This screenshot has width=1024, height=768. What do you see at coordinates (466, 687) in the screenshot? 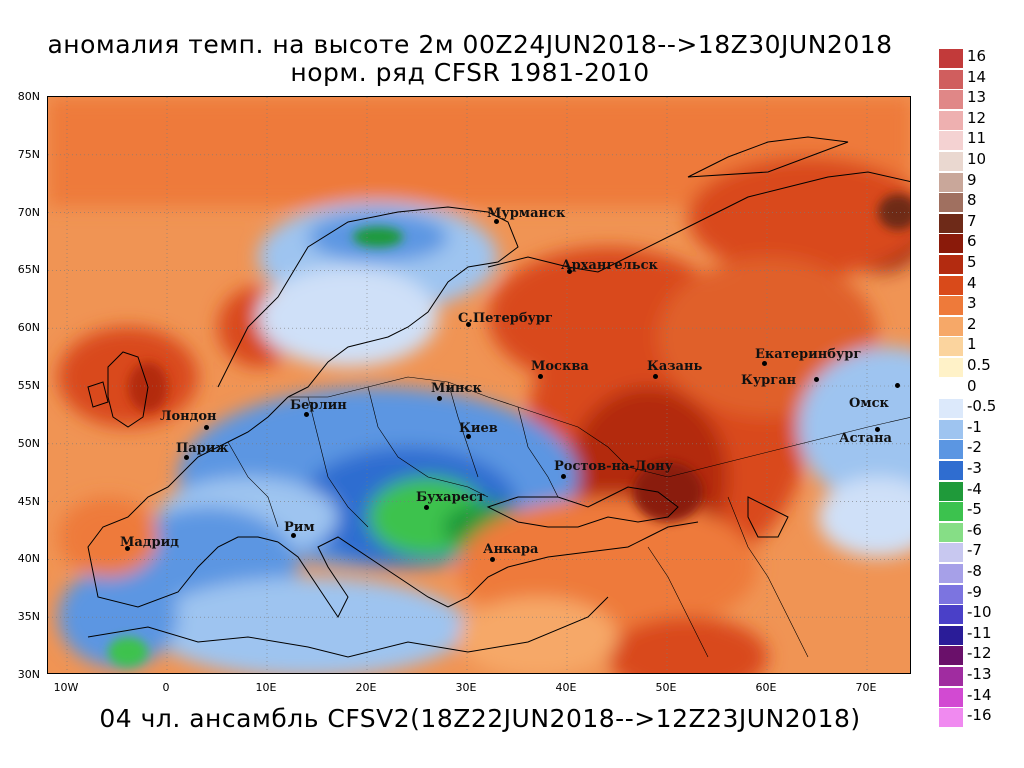
I see `lon-label-30e: 30E` at bounding box center [466, 687].